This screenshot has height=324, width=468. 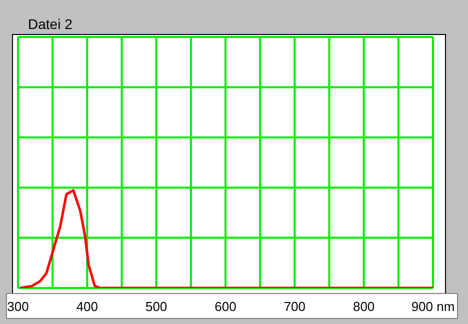 I want to click on x-tick-label: 800, so click(x=363, y=306).